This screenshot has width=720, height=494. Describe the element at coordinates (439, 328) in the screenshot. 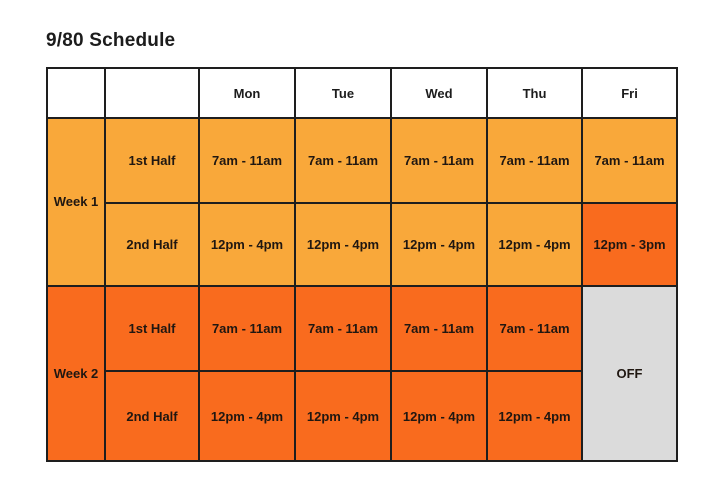

I see `cell-week2-firsthalf-wed: 7am - 11am` at that location.